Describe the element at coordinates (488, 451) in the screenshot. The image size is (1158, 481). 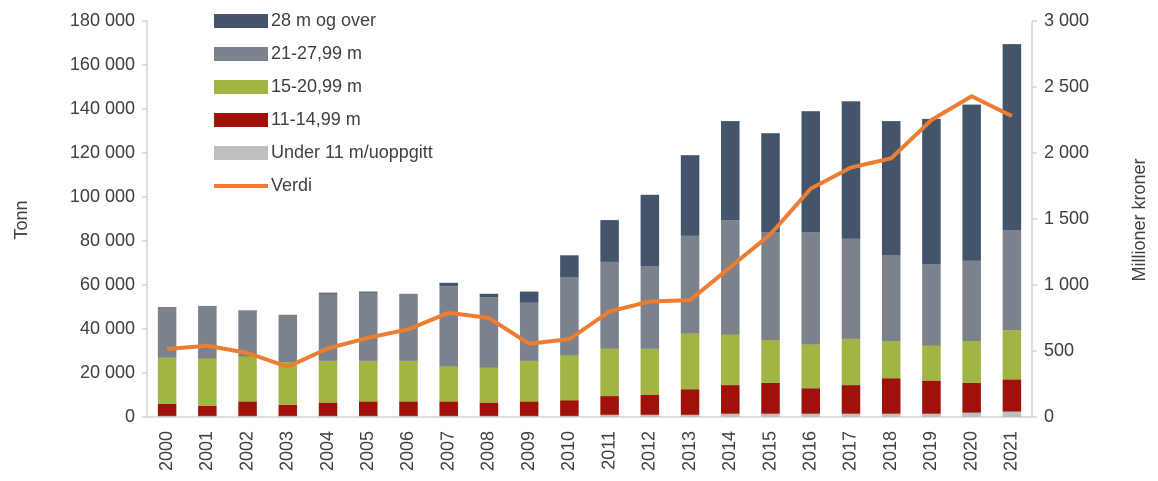
I see `x-tick-label: 2008` at that location.